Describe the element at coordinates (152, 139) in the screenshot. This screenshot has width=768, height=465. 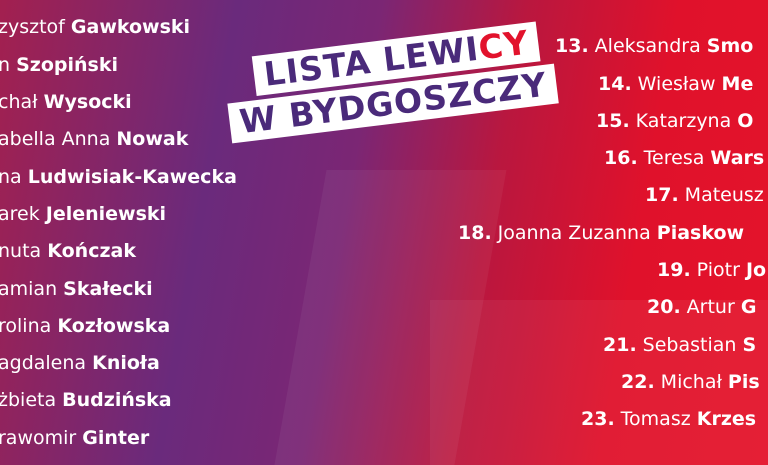
I see `last-name: Nowak` at that location.